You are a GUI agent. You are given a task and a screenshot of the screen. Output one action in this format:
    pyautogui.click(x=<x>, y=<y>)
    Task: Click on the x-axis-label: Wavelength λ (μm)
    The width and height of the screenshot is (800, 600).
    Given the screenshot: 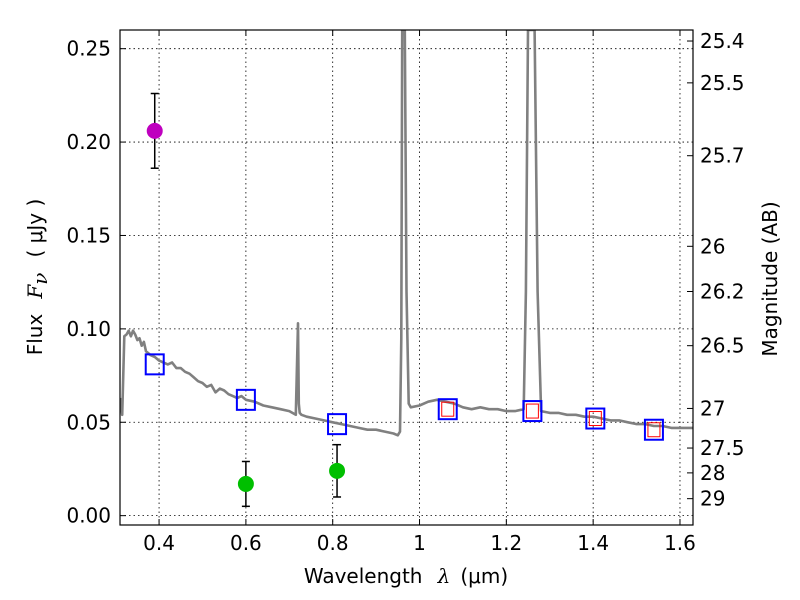 What is the action you would take?
    pyautogui.click(x=406, y=576)
    